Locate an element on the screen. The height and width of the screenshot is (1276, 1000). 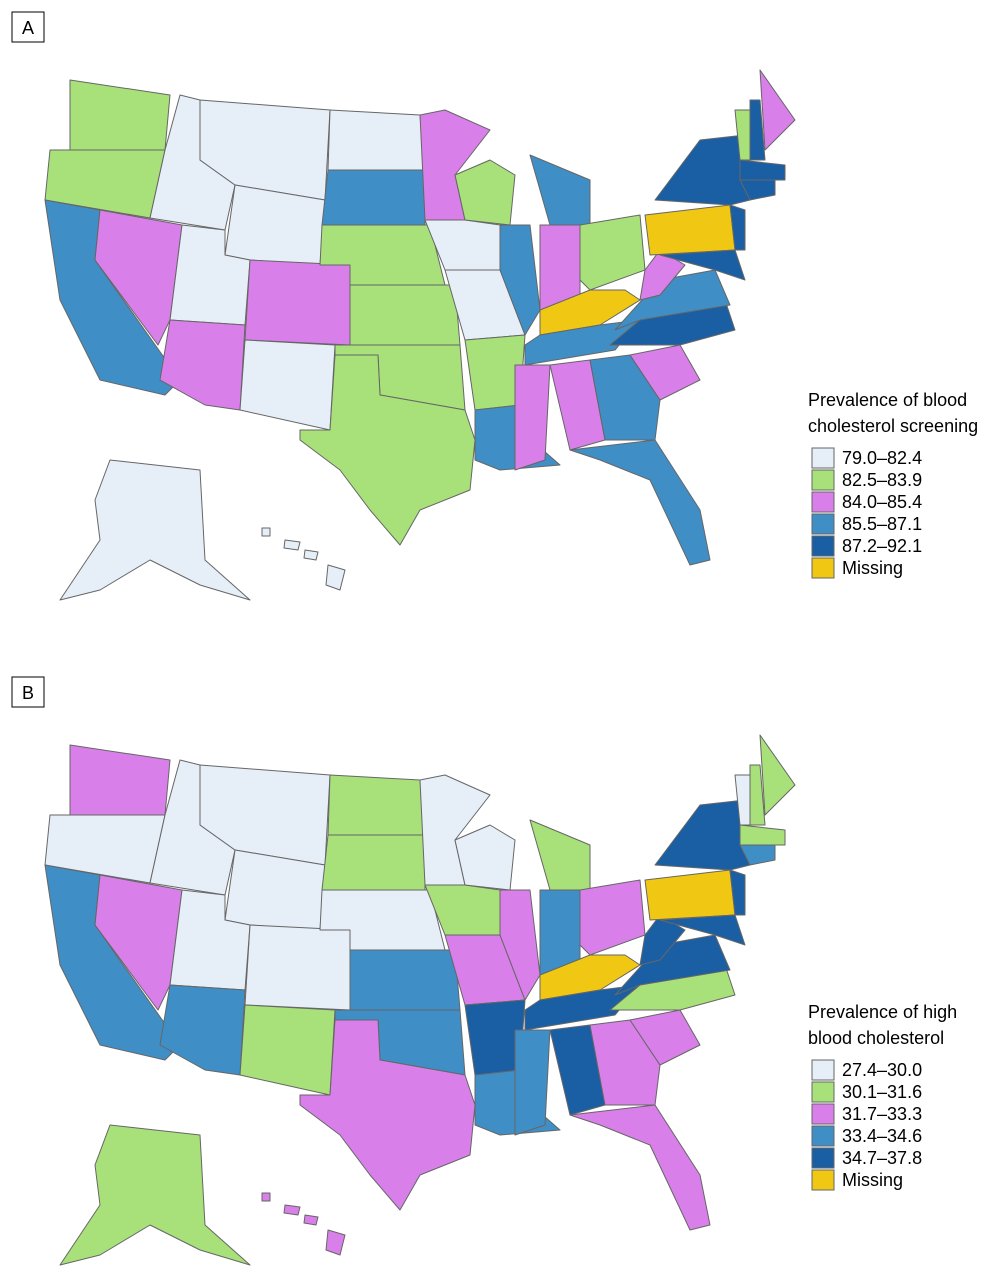
legend-label: 27.4–30.0 is located at coordinates (882, 1070).